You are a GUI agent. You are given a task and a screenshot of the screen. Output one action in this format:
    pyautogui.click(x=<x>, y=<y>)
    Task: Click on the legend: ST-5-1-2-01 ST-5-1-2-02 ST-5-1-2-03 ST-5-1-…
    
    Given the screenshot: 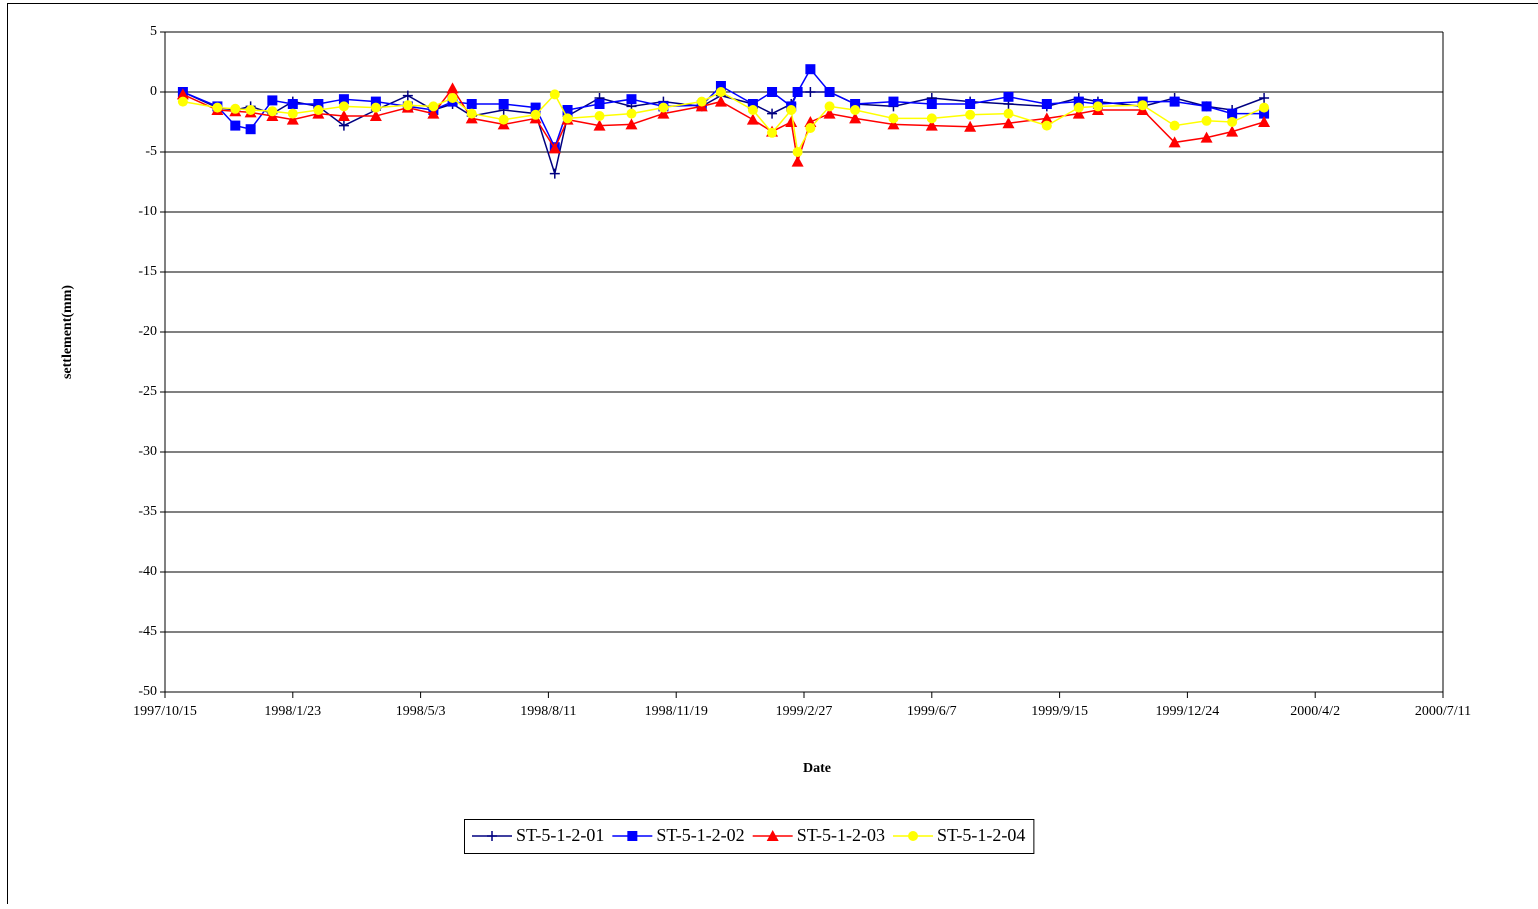 What is the action you would take?
    pyautogui.click(x=749, y=837)
    